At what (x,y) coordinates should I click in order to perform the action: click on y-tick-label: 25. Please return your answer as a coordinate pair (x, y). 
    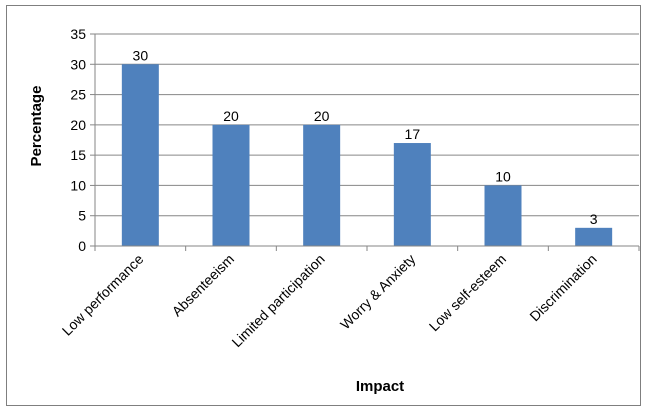
    Looking at the image, I should click on (78, 95).